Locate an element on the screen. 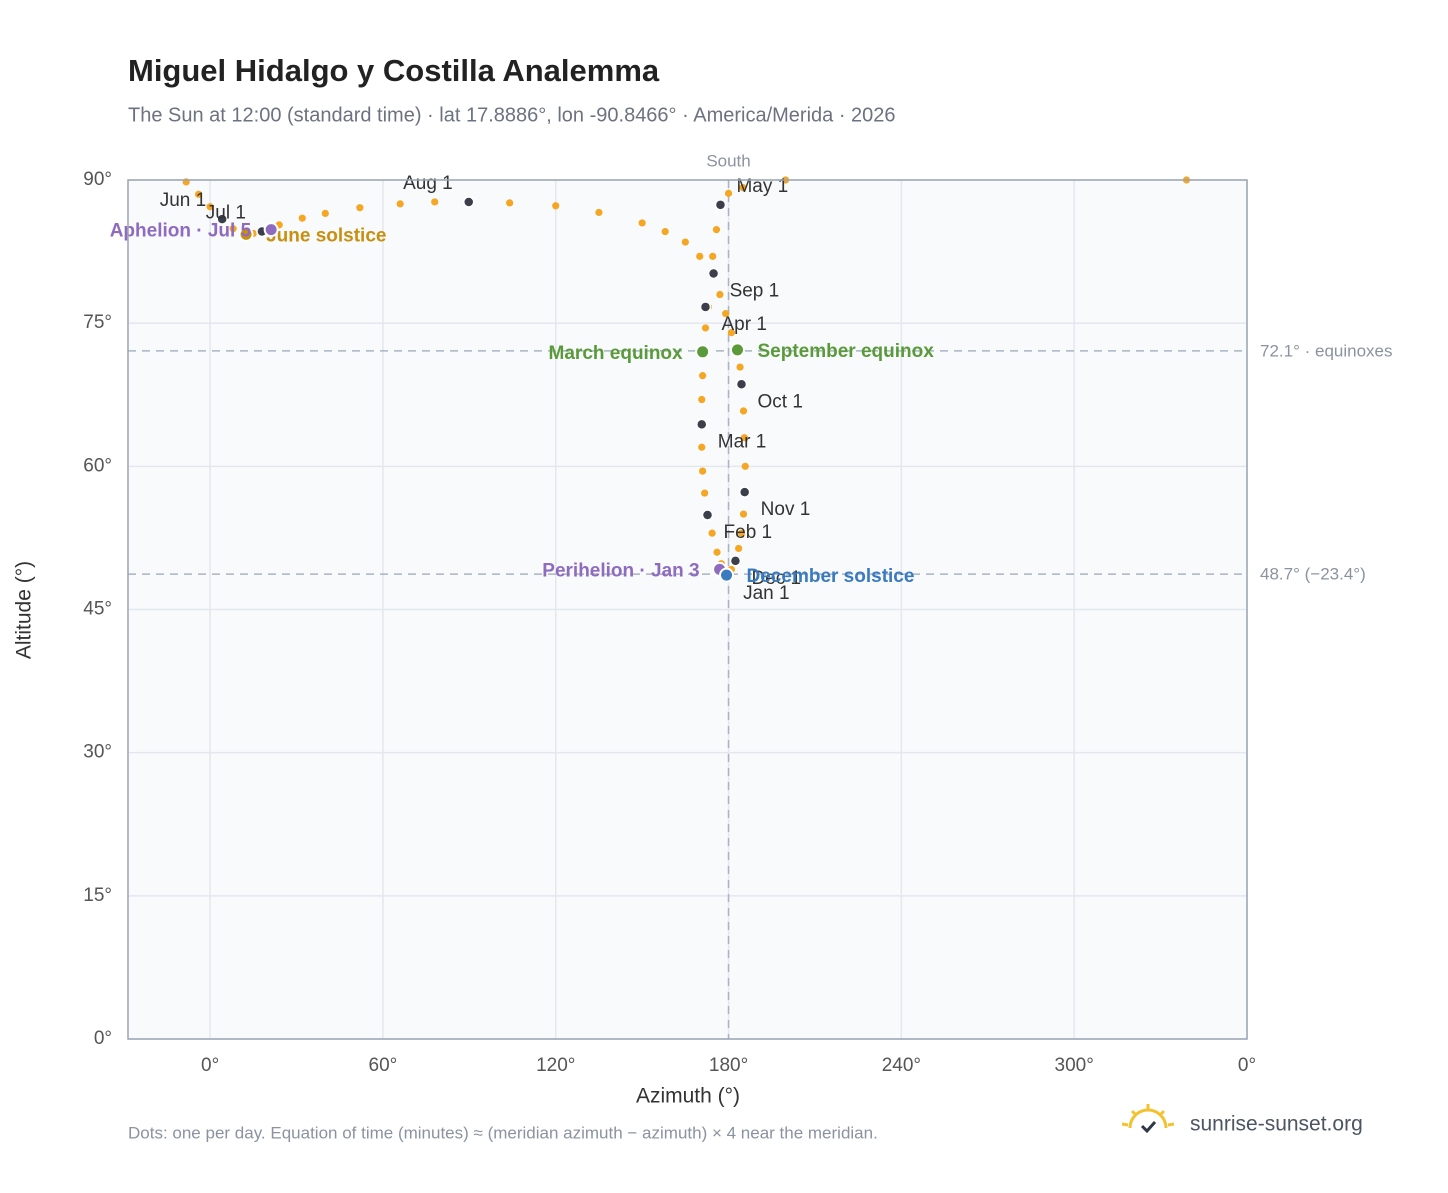 The width and height of the screenshot is (1448, 1193). y-tick-label: 30° is located at coordinates (97, 752).